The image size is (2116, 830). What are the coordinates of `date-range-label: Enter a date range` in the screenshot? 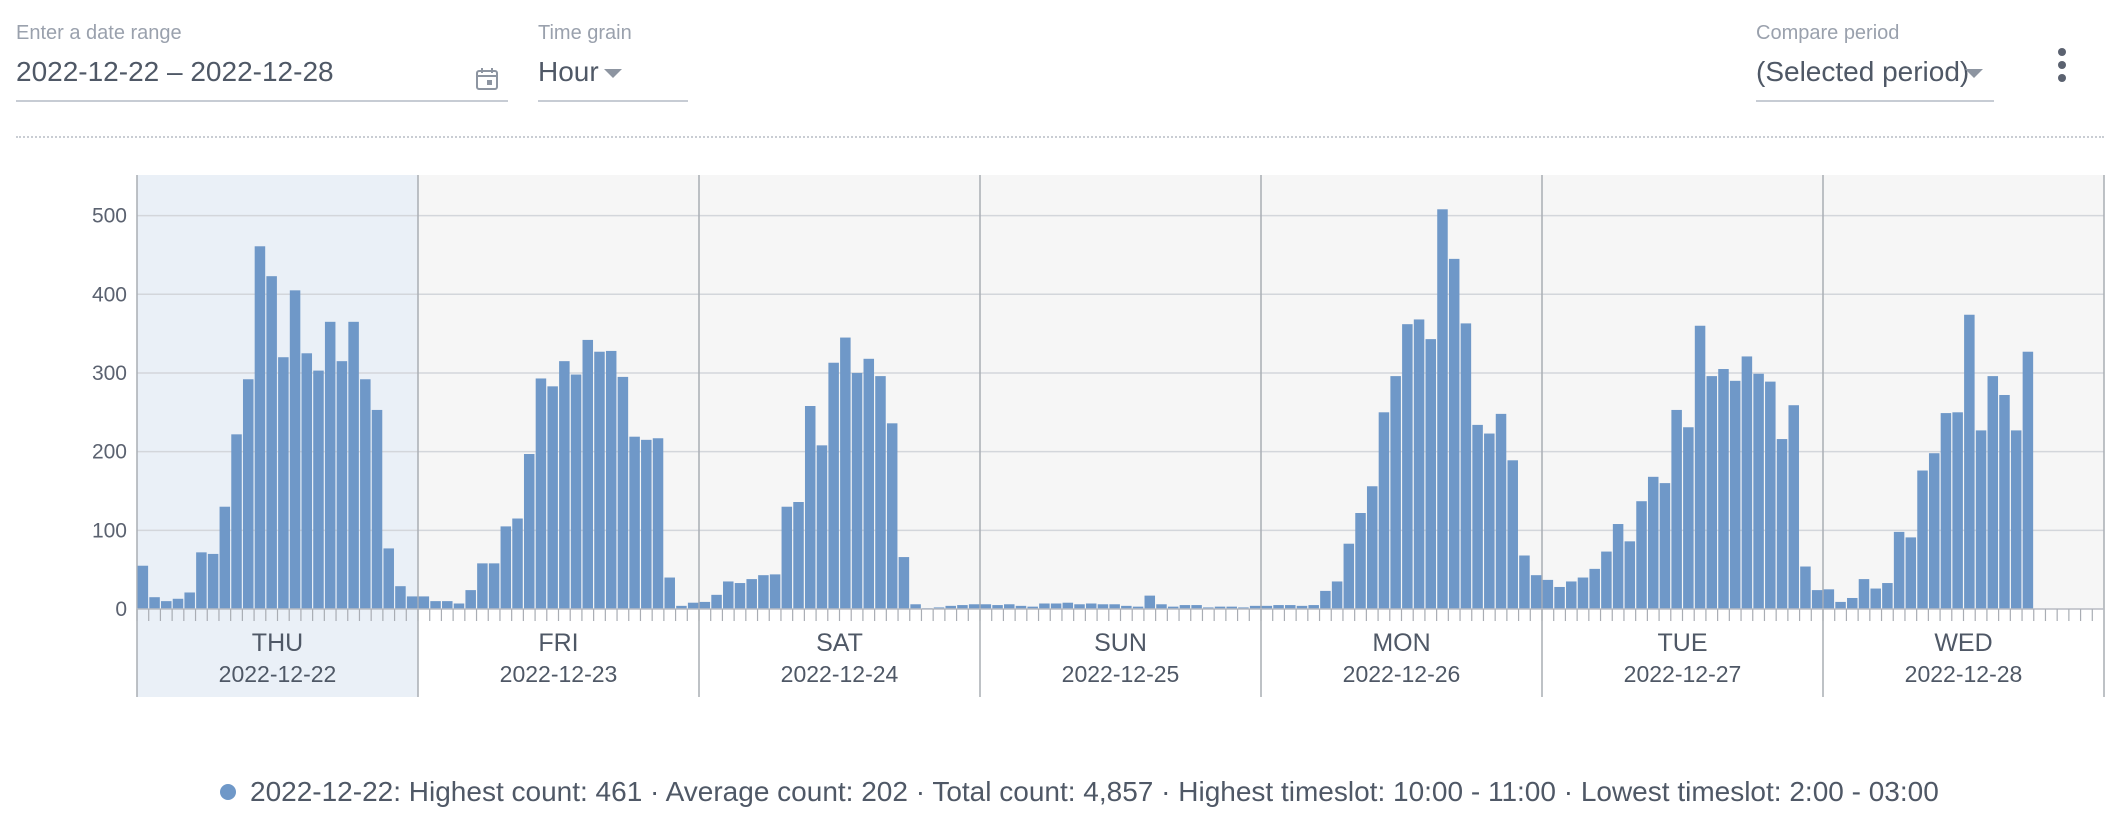 It's located at (99, 33).